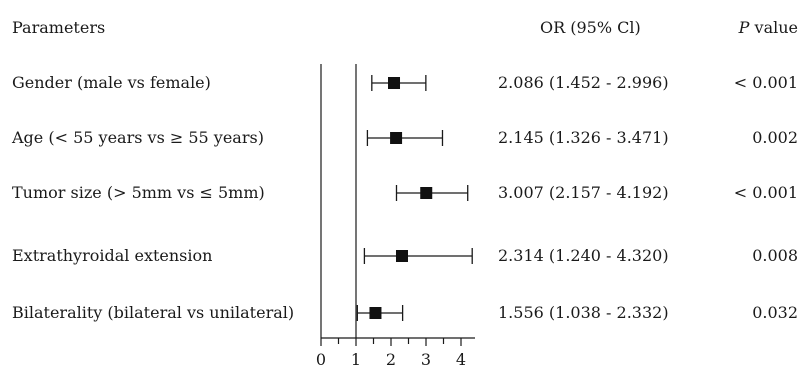  Describe the element at coordinates (391, 359) in the screenshot. I see `x-tick-label: 2` at that location.